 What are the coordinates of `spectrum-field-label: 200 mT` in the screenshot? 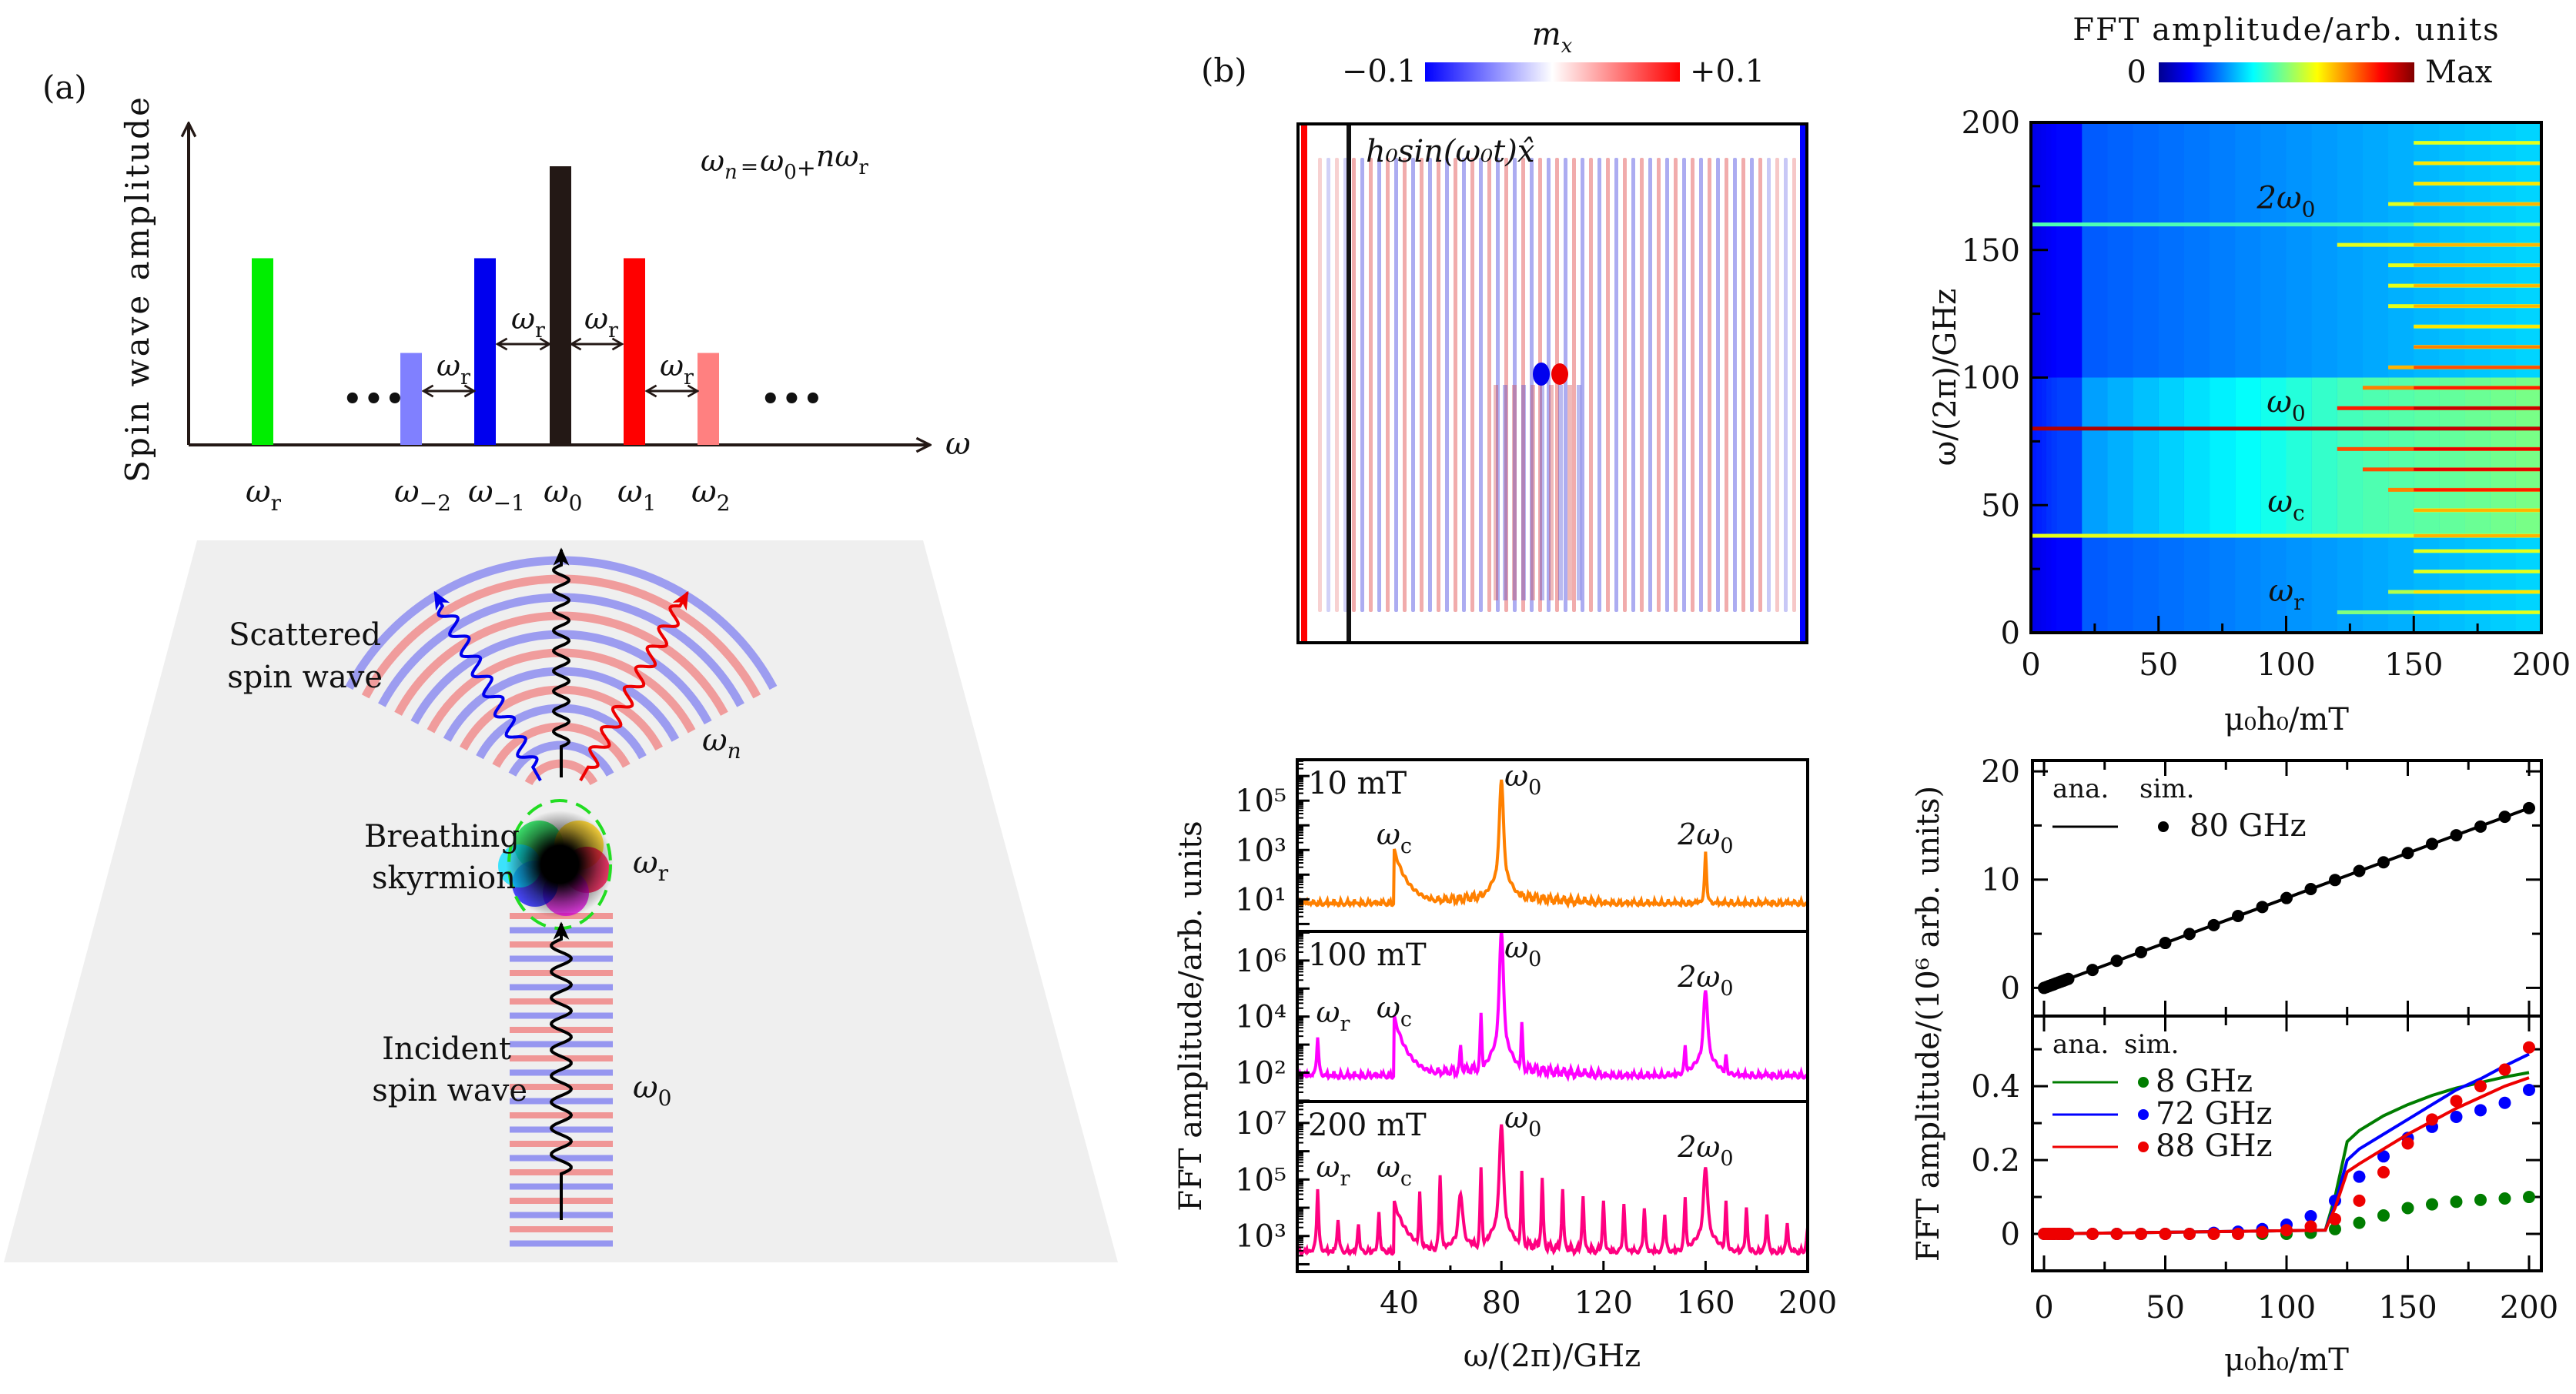 It's located at (1368, 1125).